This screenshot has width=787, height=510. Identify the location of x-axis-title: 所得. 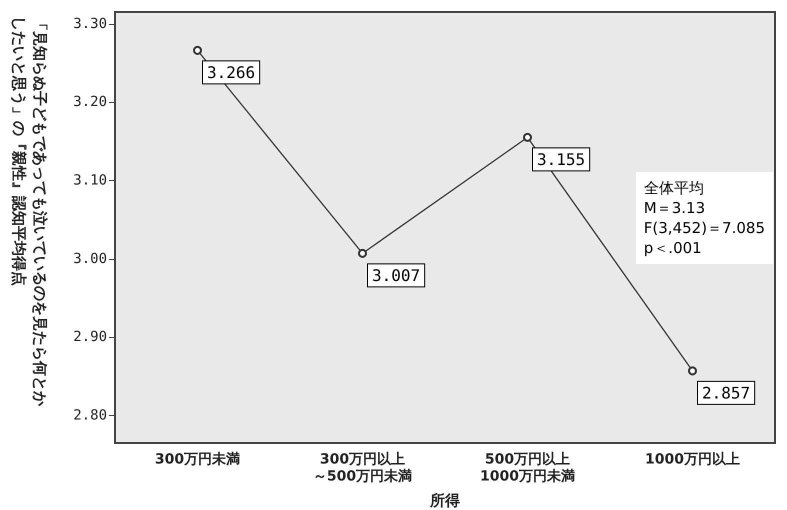
(444, 501).